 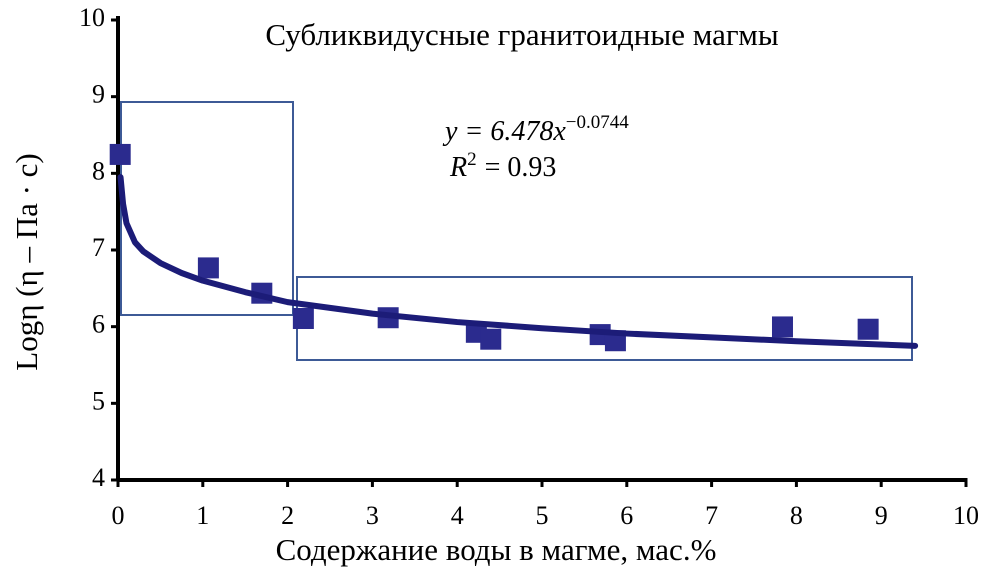 What do you see at coordinates (202, 515) in the screenshot?
I see `x-tick-label: 1` at bounding box center [202, 515].